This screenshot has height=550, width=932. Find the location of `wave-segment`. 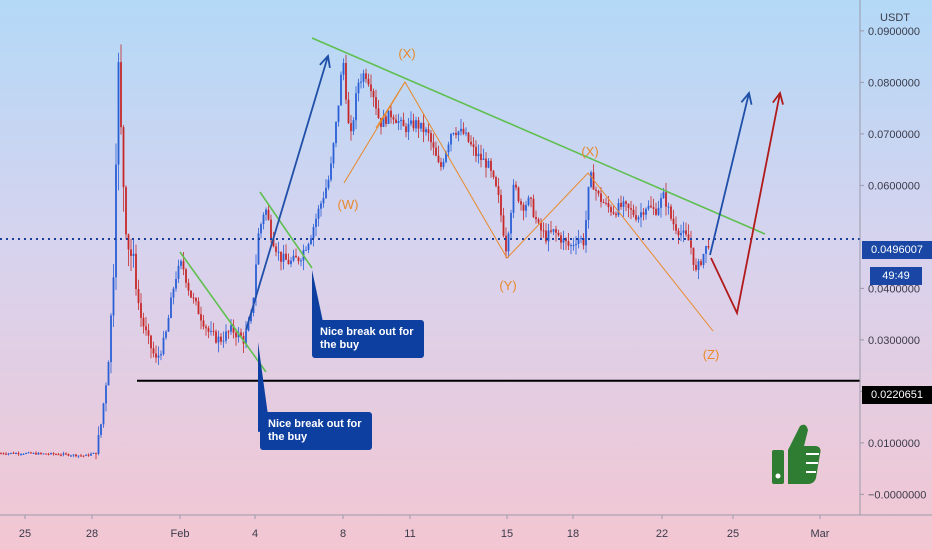

wave-segment is located at coordinates (390, 105).